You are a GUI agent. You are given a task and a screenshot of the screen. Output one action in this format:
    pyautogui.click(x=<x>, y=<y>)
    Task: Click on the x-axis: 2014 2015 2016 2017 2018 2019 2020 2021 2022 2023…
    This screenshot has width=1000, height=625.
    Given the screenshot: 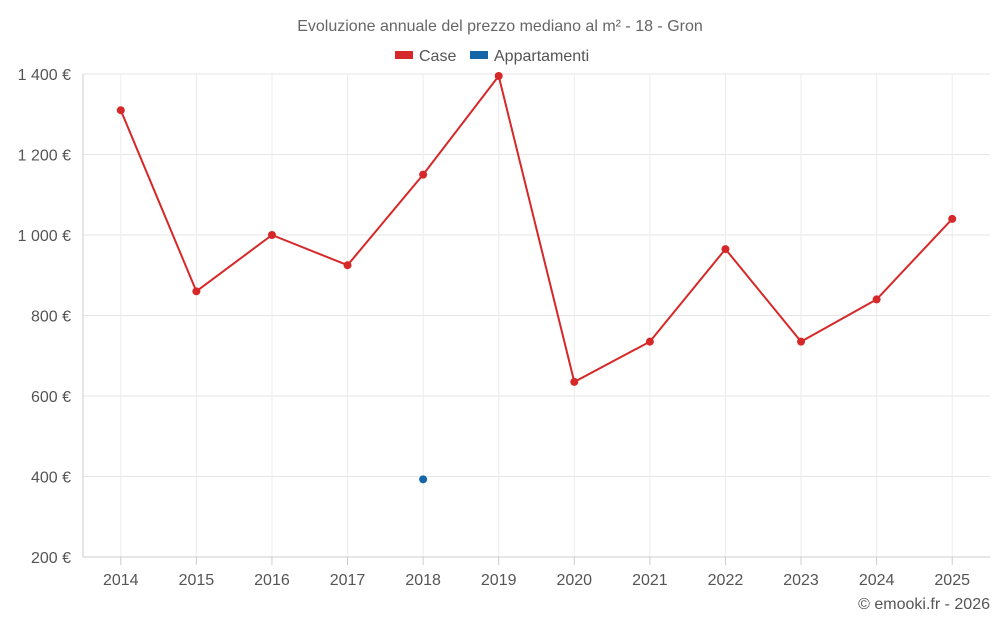 What is the action you would take?
    pyautogui.click(x=536, y=572)
    